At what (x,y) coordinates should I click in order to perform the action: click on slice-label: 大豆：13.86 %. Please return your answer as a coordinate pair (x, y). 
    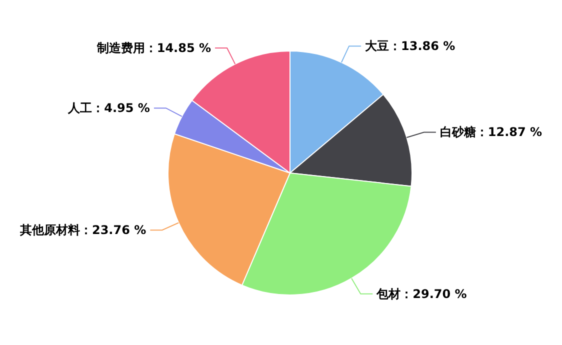
    Looking at the image, I should click on (410, 46).